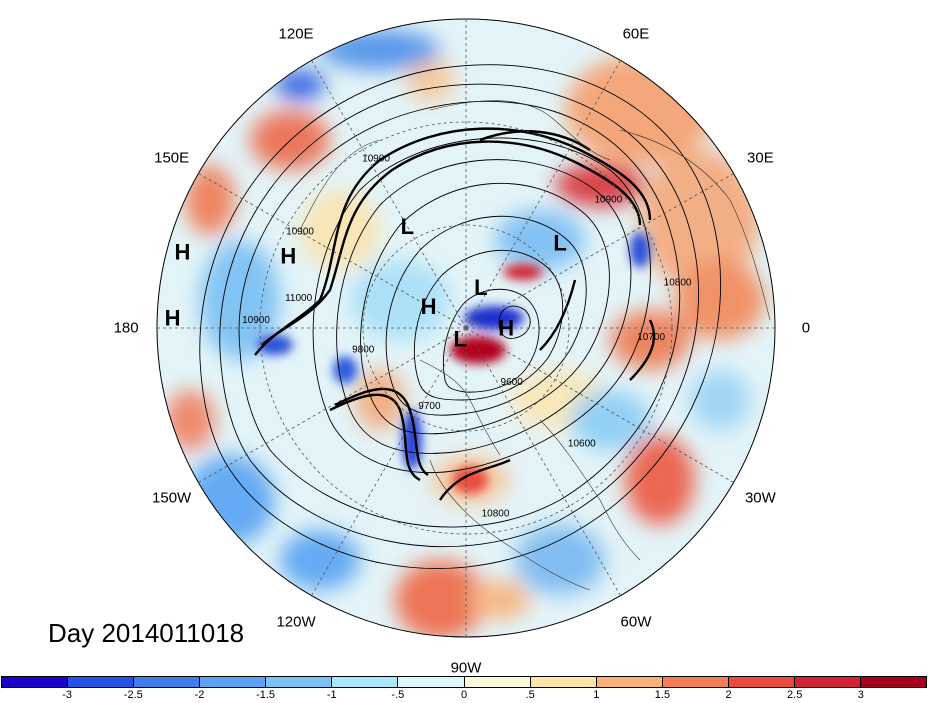  Describe the element at coordinates (760, 498) in the screenshot. I see `longitude-label: 30W` at that location.